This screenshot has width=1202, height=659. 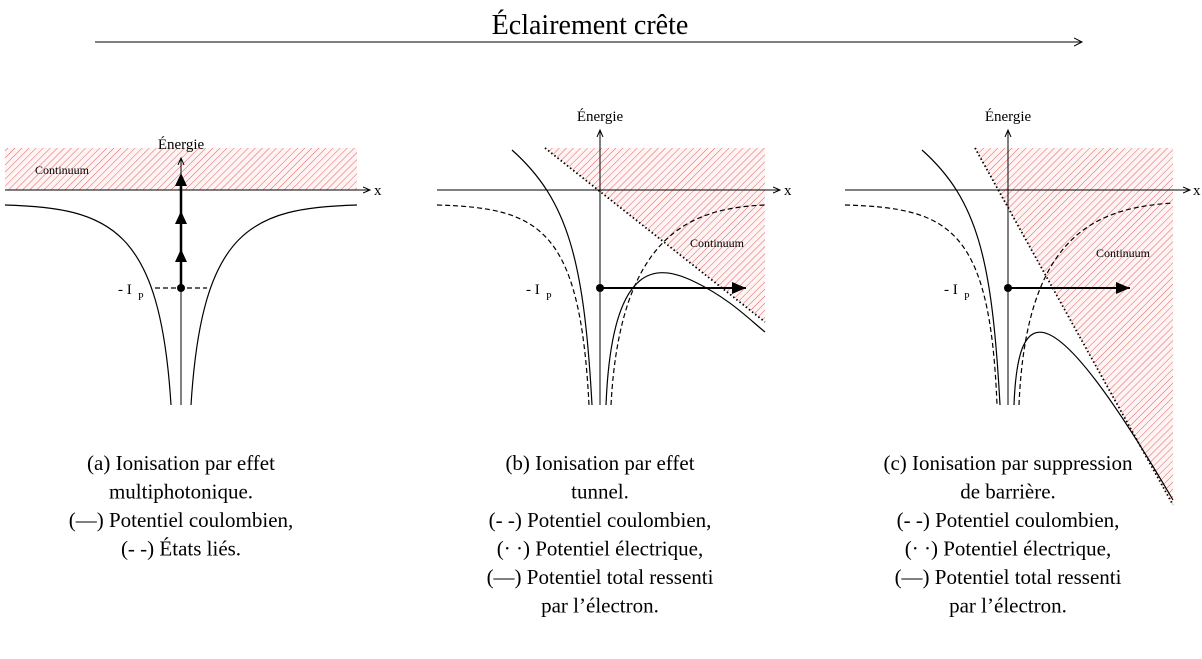 I want to click on caption-line: tunnel., so click(x=600, y=492).